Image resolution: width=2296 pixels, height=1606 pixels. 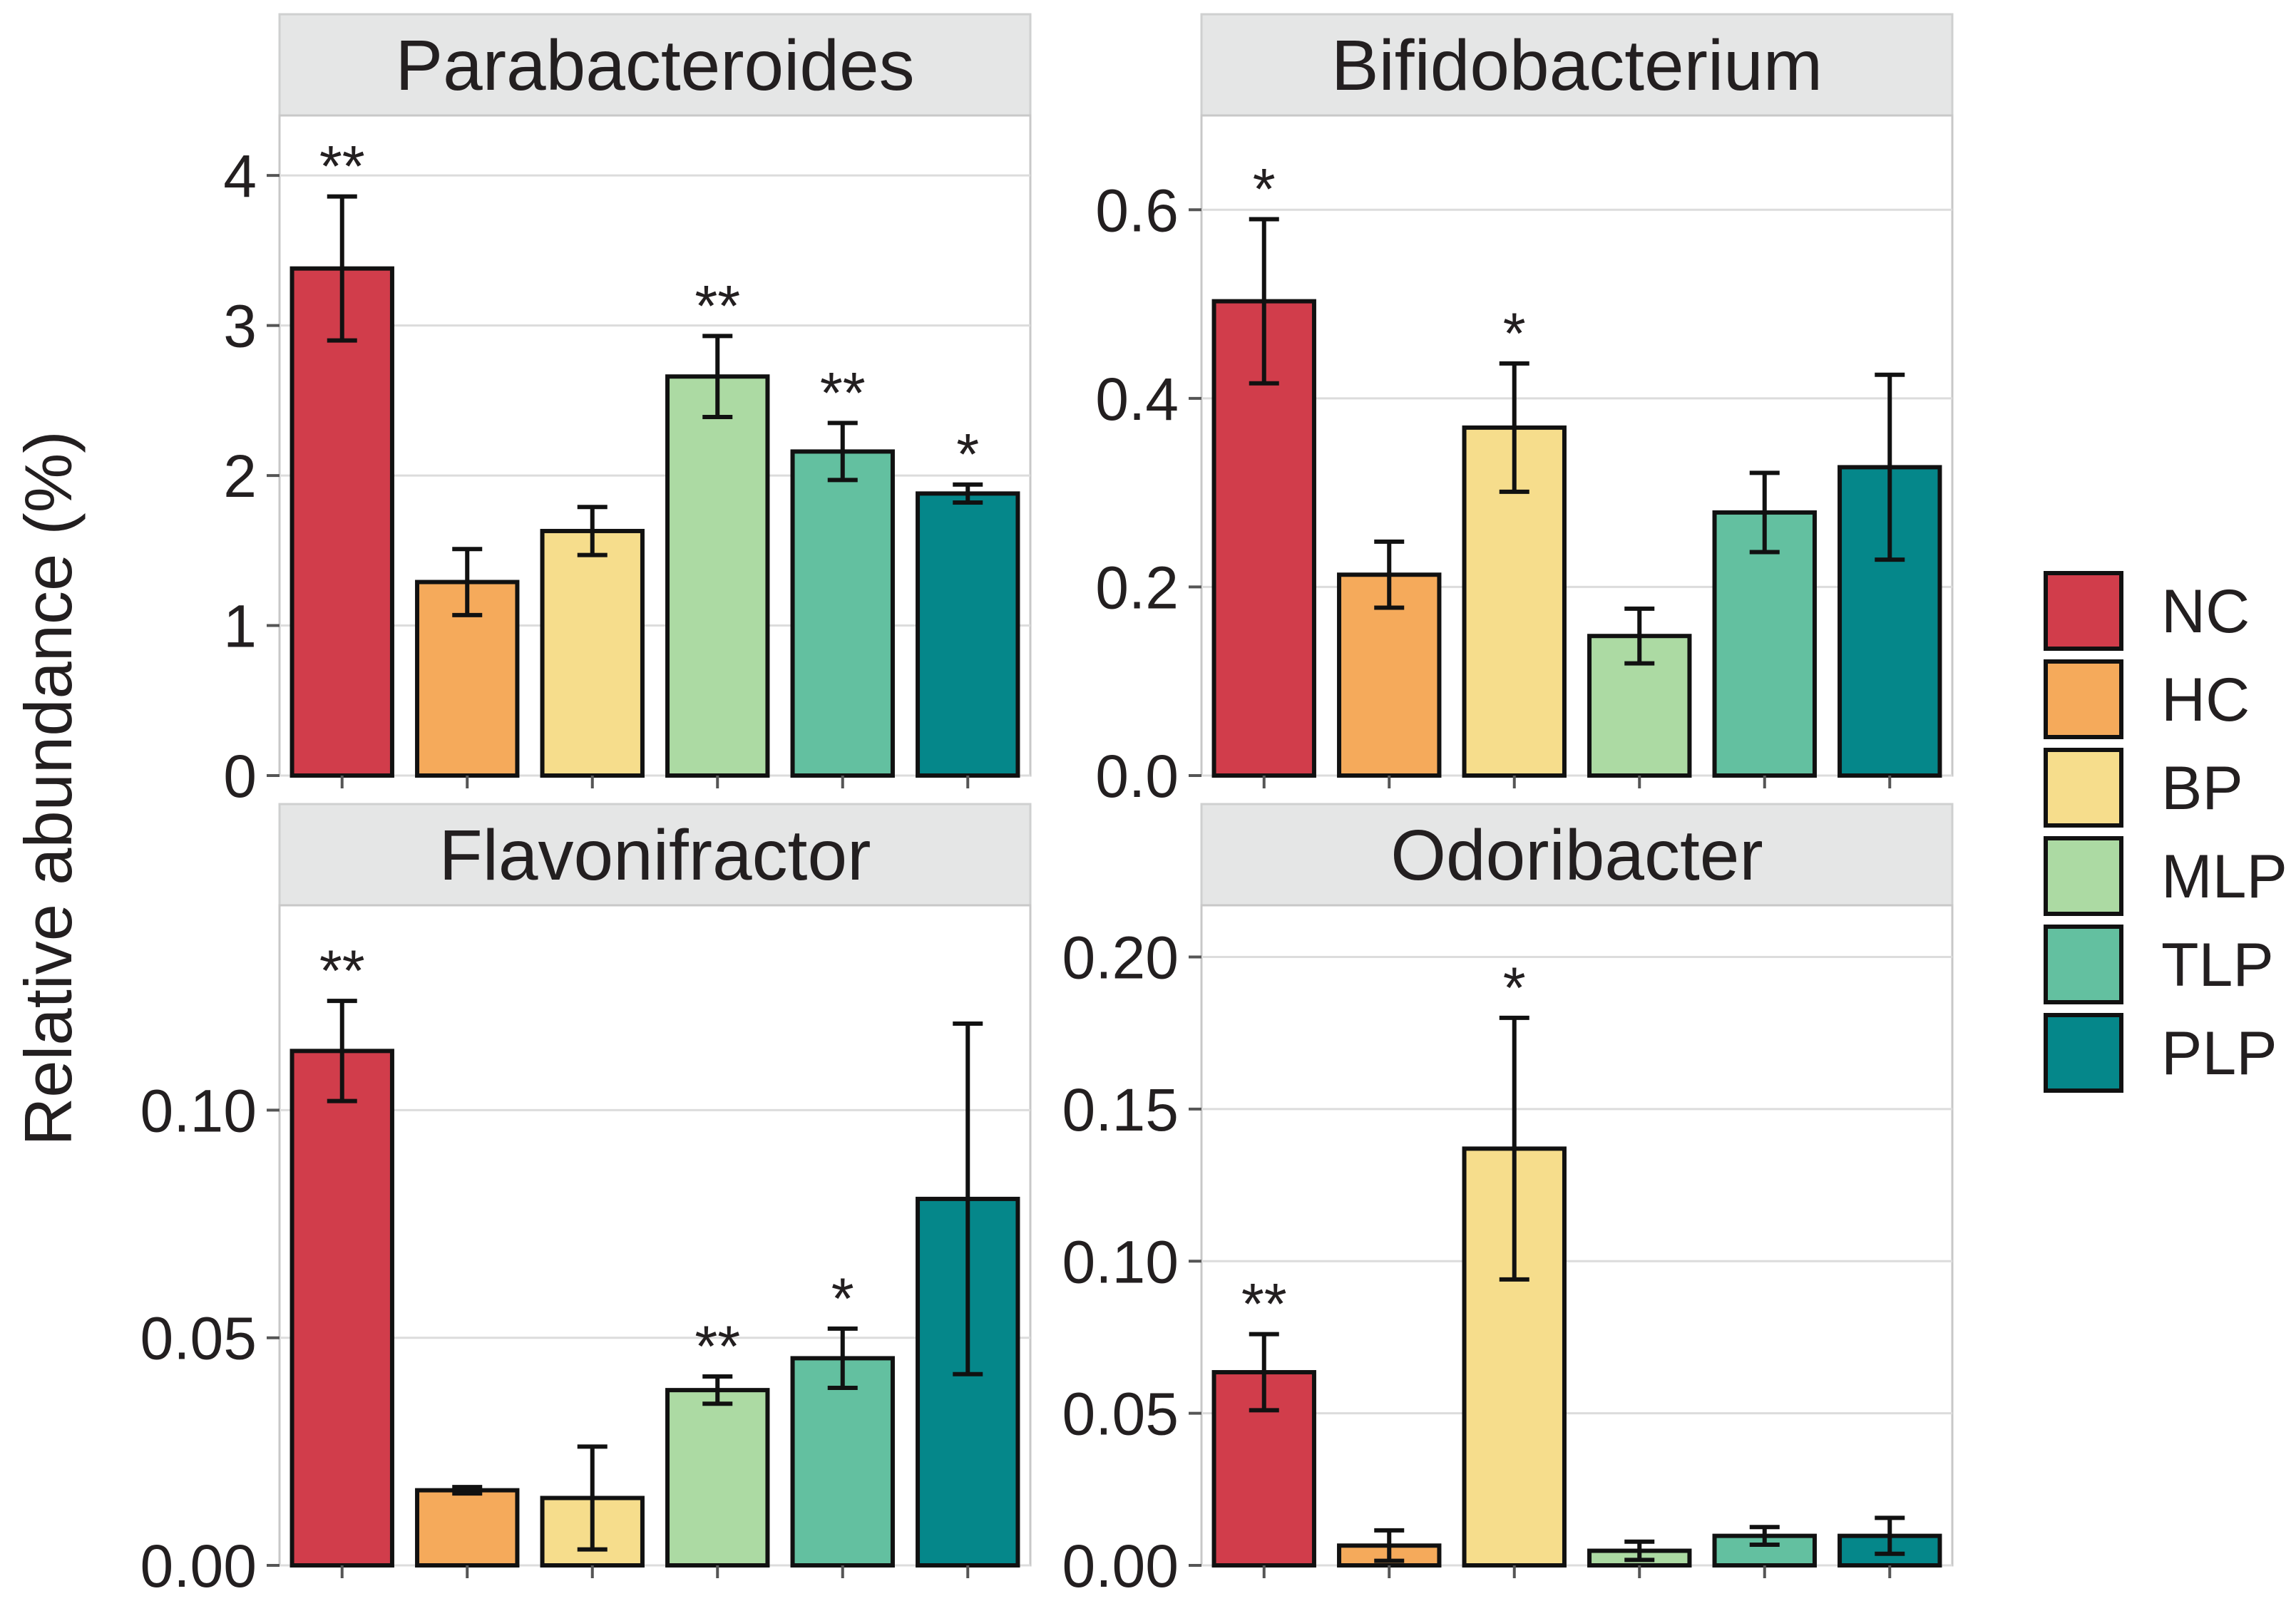 What do you see at coordinates (655, 1235) in the screenshot?
I see `flavonifractor-panel` at bounding box center [655, 1235].